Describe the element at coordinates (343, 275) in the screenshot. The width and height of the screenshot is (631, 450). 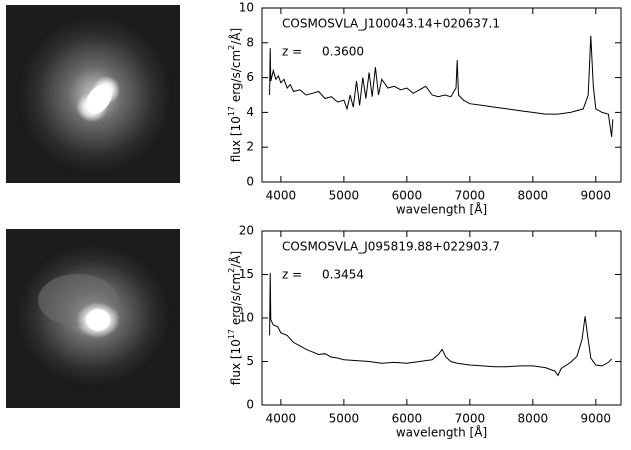
I see `redshift-value: 0.3454` at that location.